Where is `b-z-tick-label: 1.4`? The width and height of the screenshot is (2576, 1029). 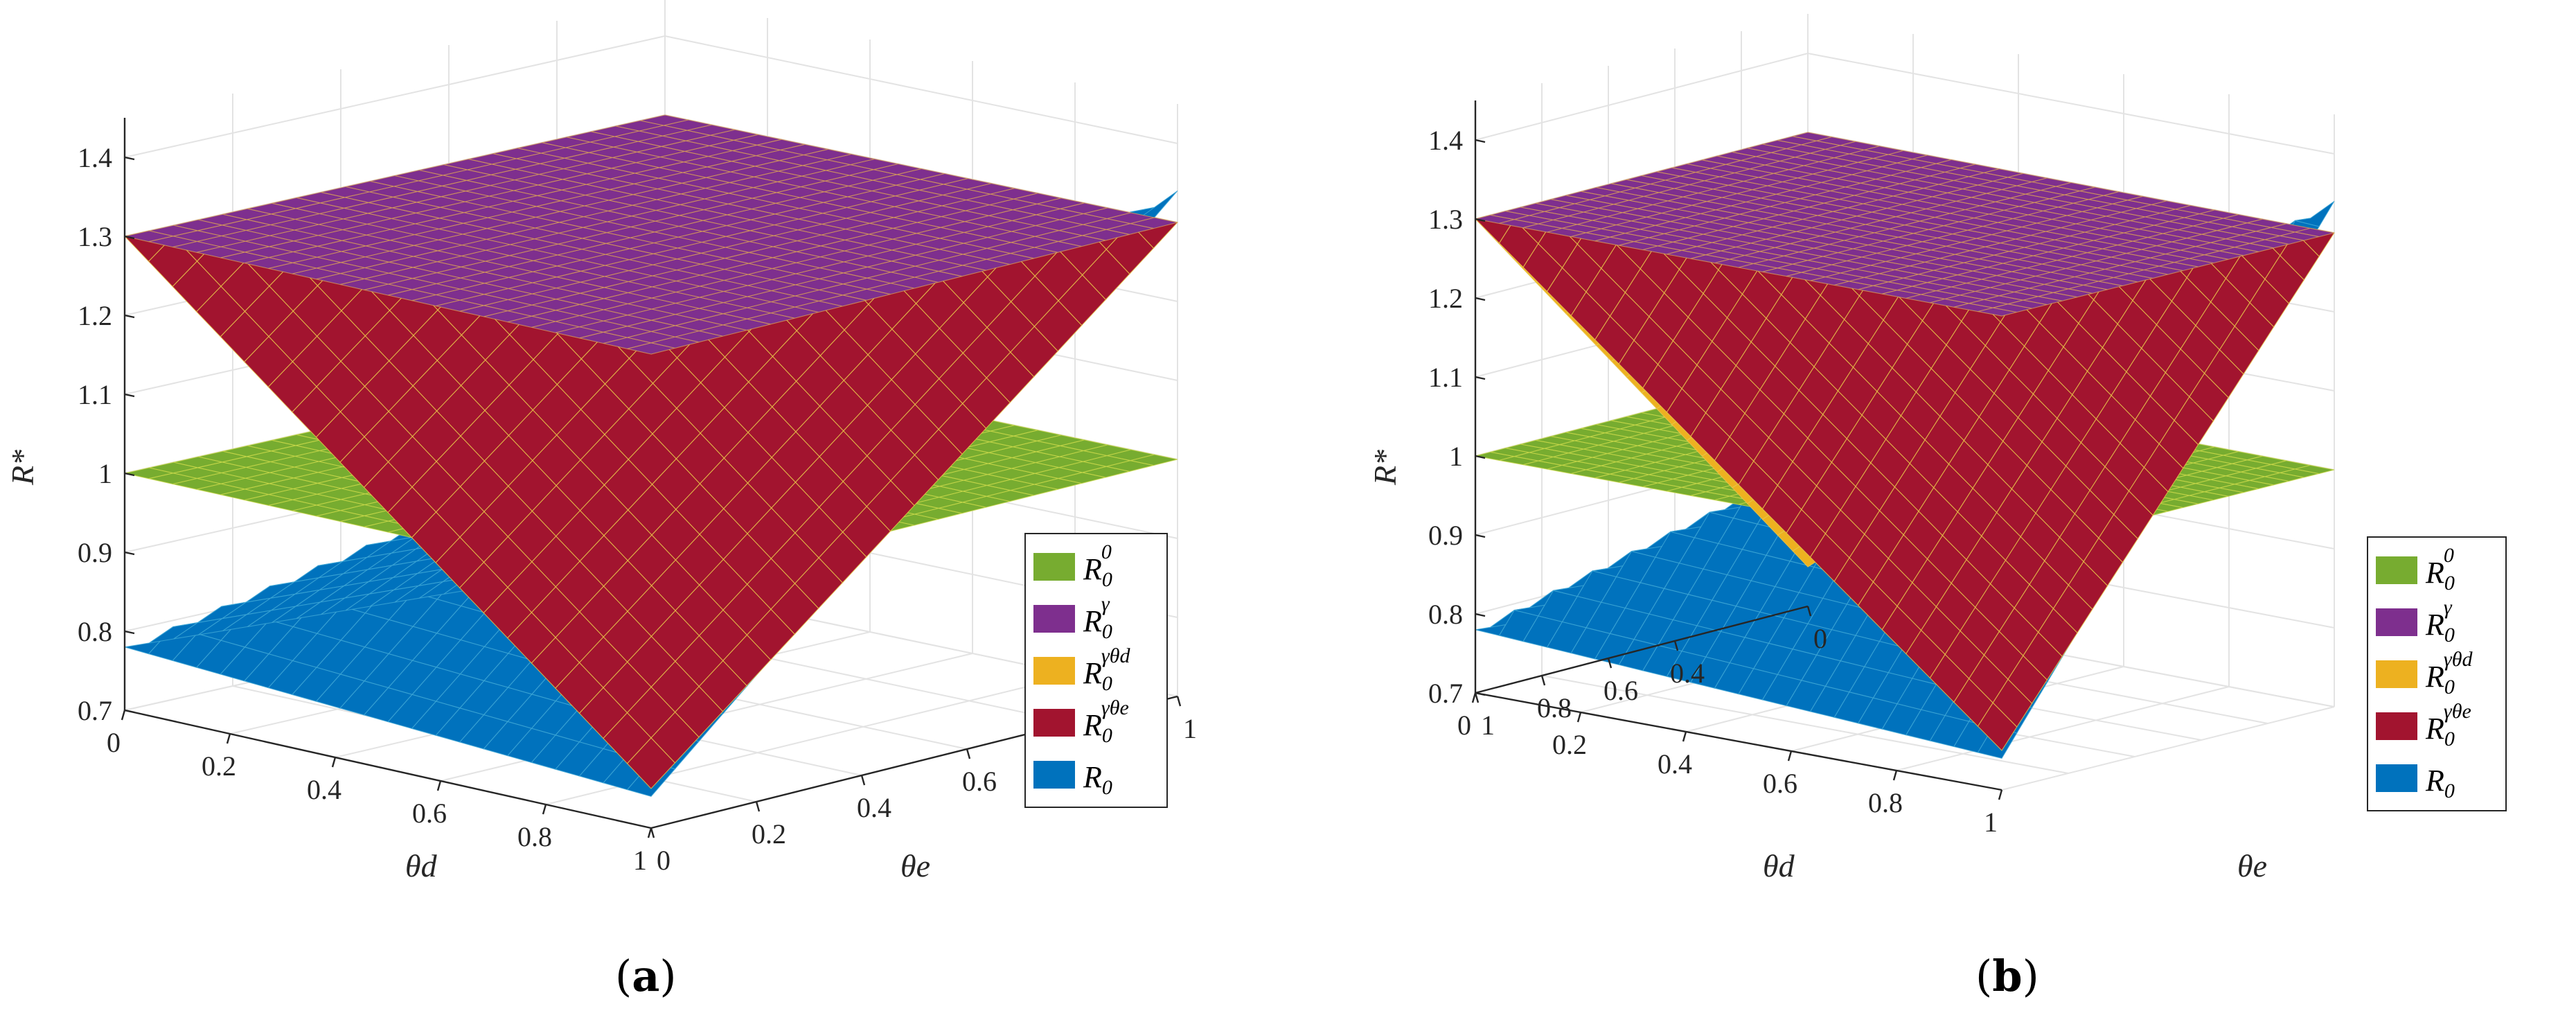
b-z-tick-label: 1.4 is located at coordinates (1445, 140).